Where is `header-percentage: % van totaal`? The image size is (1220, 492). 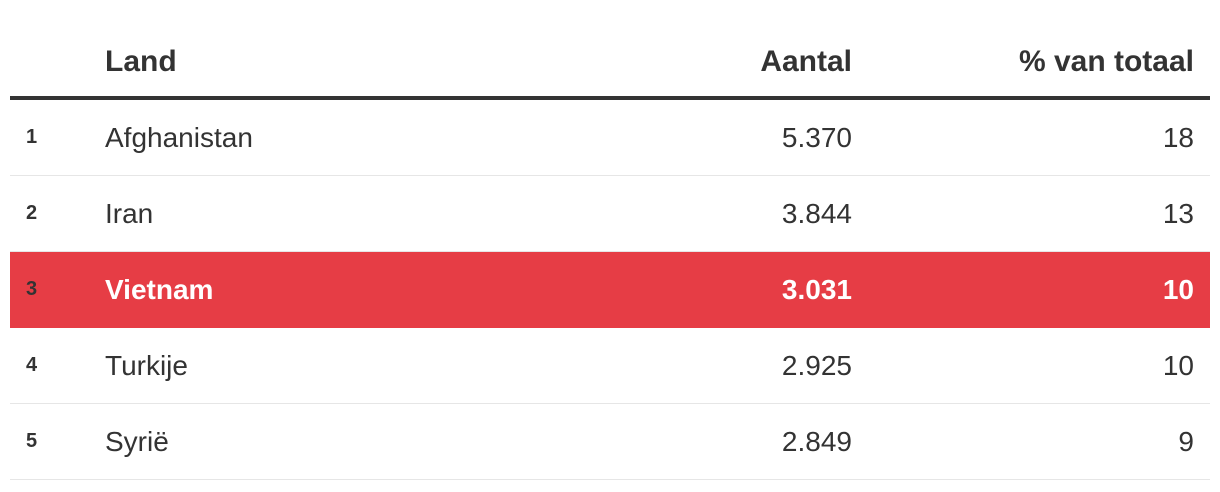
header-percentage: % van totaal is located at coordinates (1106, 61).